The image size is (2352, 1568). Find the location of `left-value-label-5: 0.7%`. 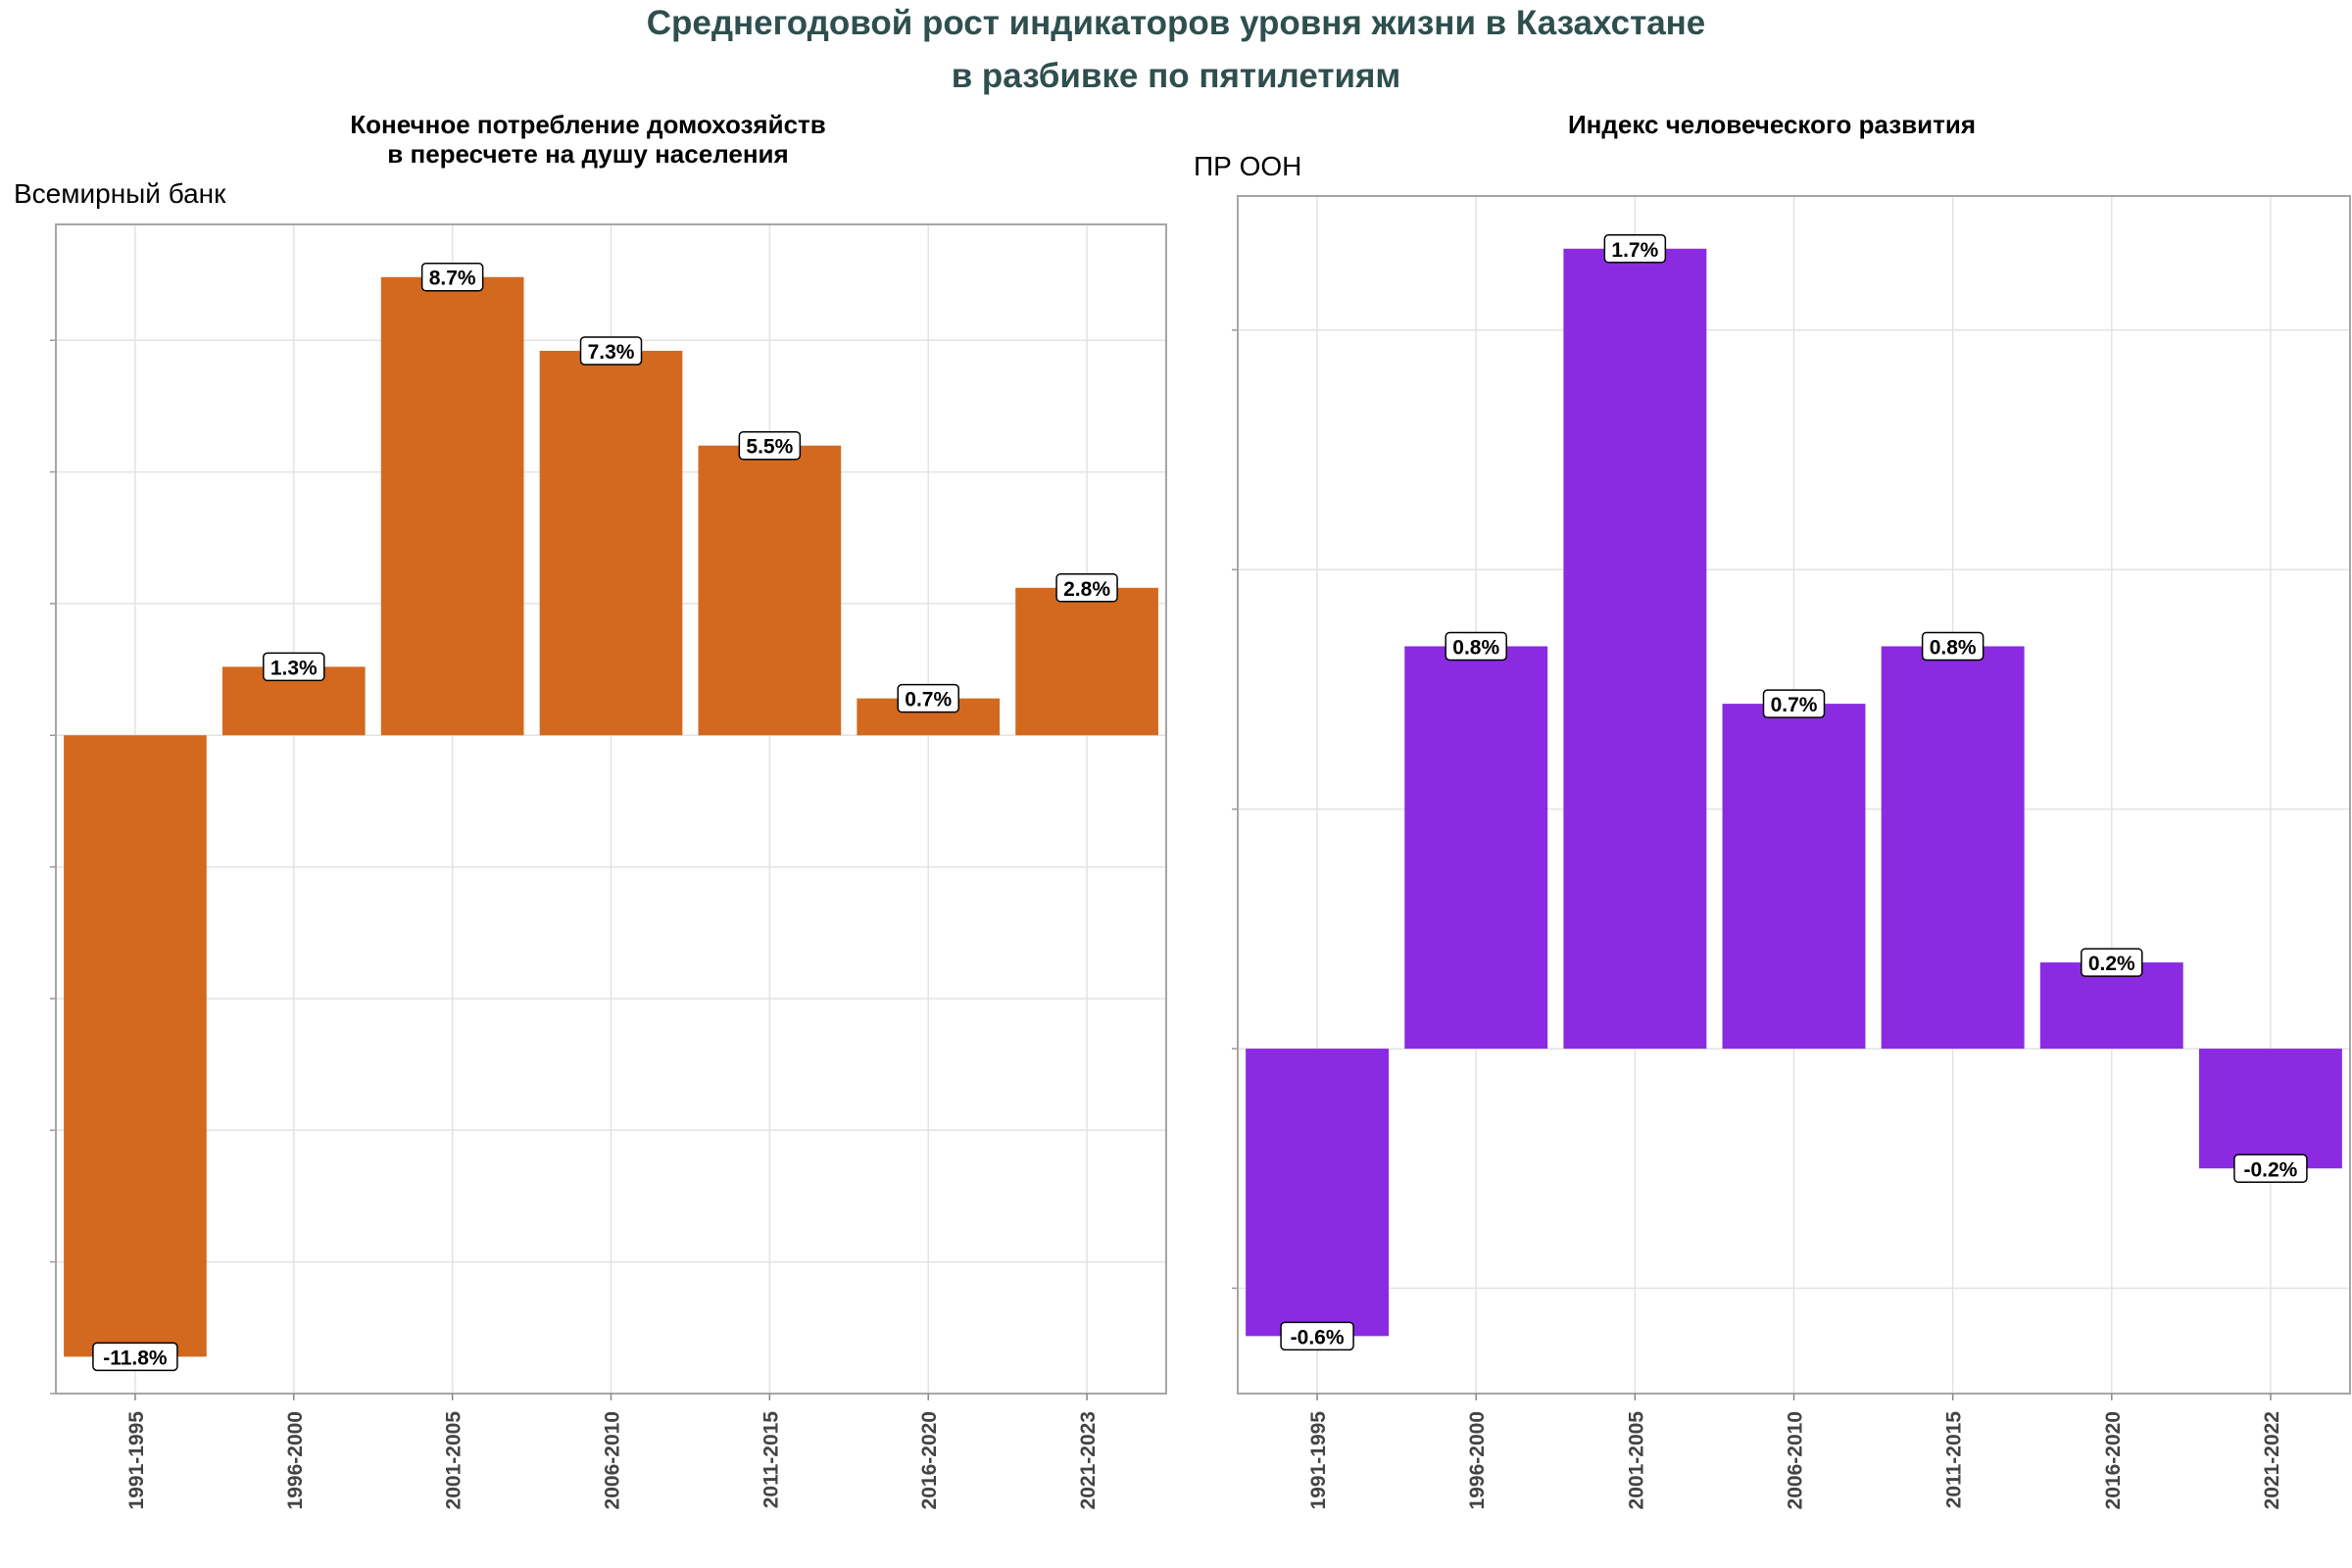

left-value-label-5: 0.7% is located at coordinates (928, 700).